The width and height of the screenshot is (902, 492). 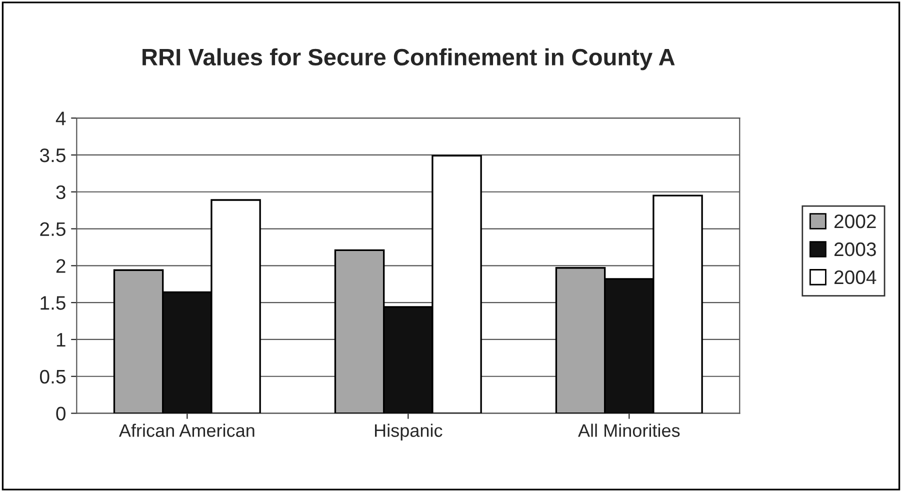 I want to click on x-tick-label: Hispanic, so click(x=408, y=432).